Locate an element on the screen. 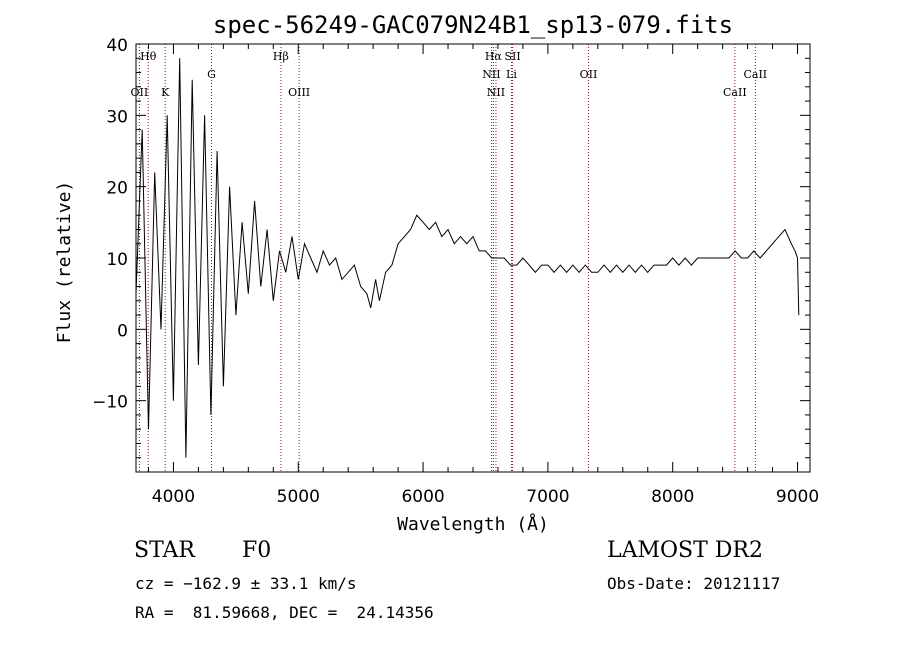 This screenshot has height=649, width=900. x-tick-label: 5000 is located at coordinates (298, 497).